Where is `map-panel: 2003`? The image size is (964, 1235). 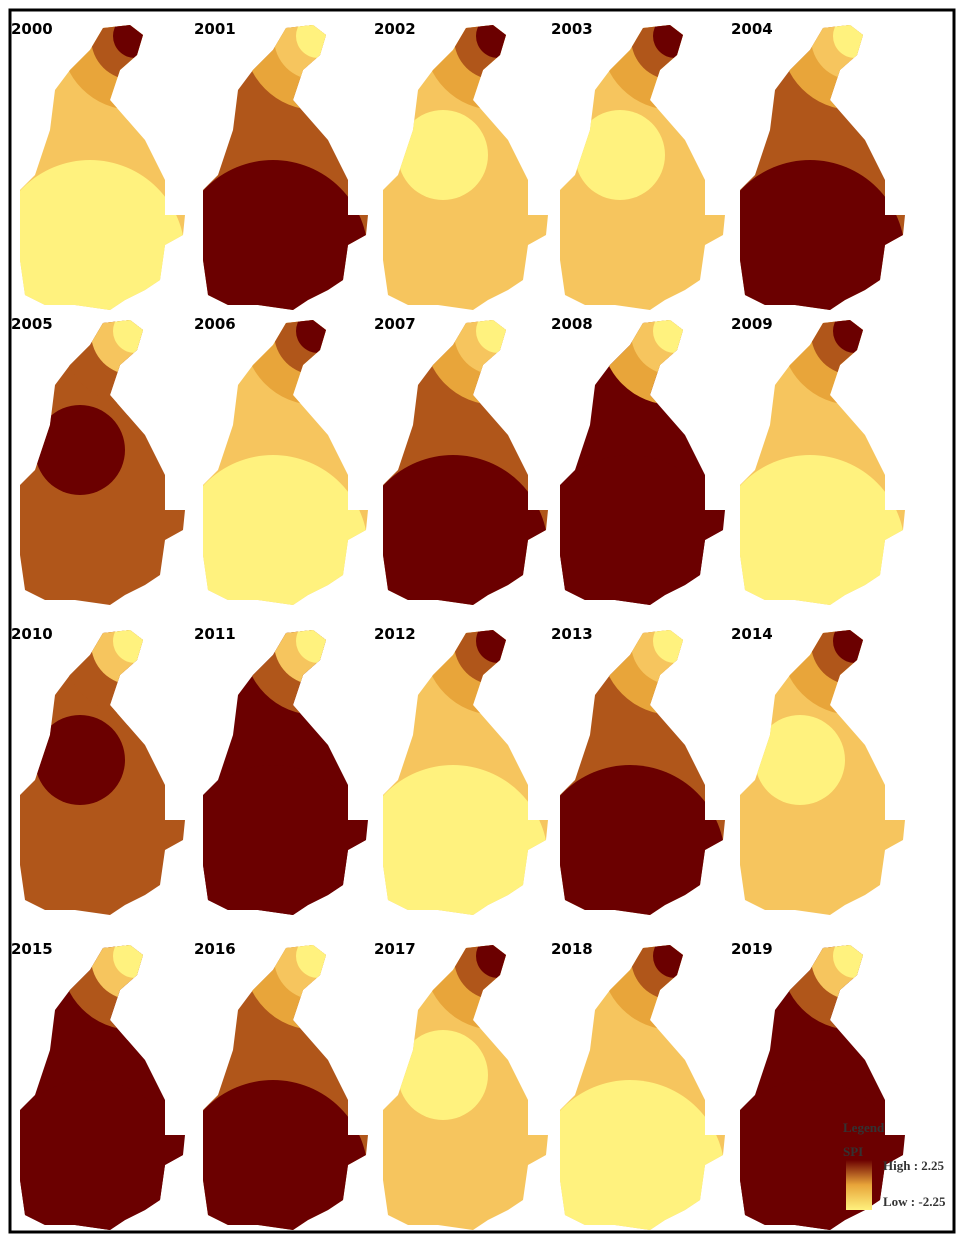 map-panel: 2003 is located at coordinates (638, 165).